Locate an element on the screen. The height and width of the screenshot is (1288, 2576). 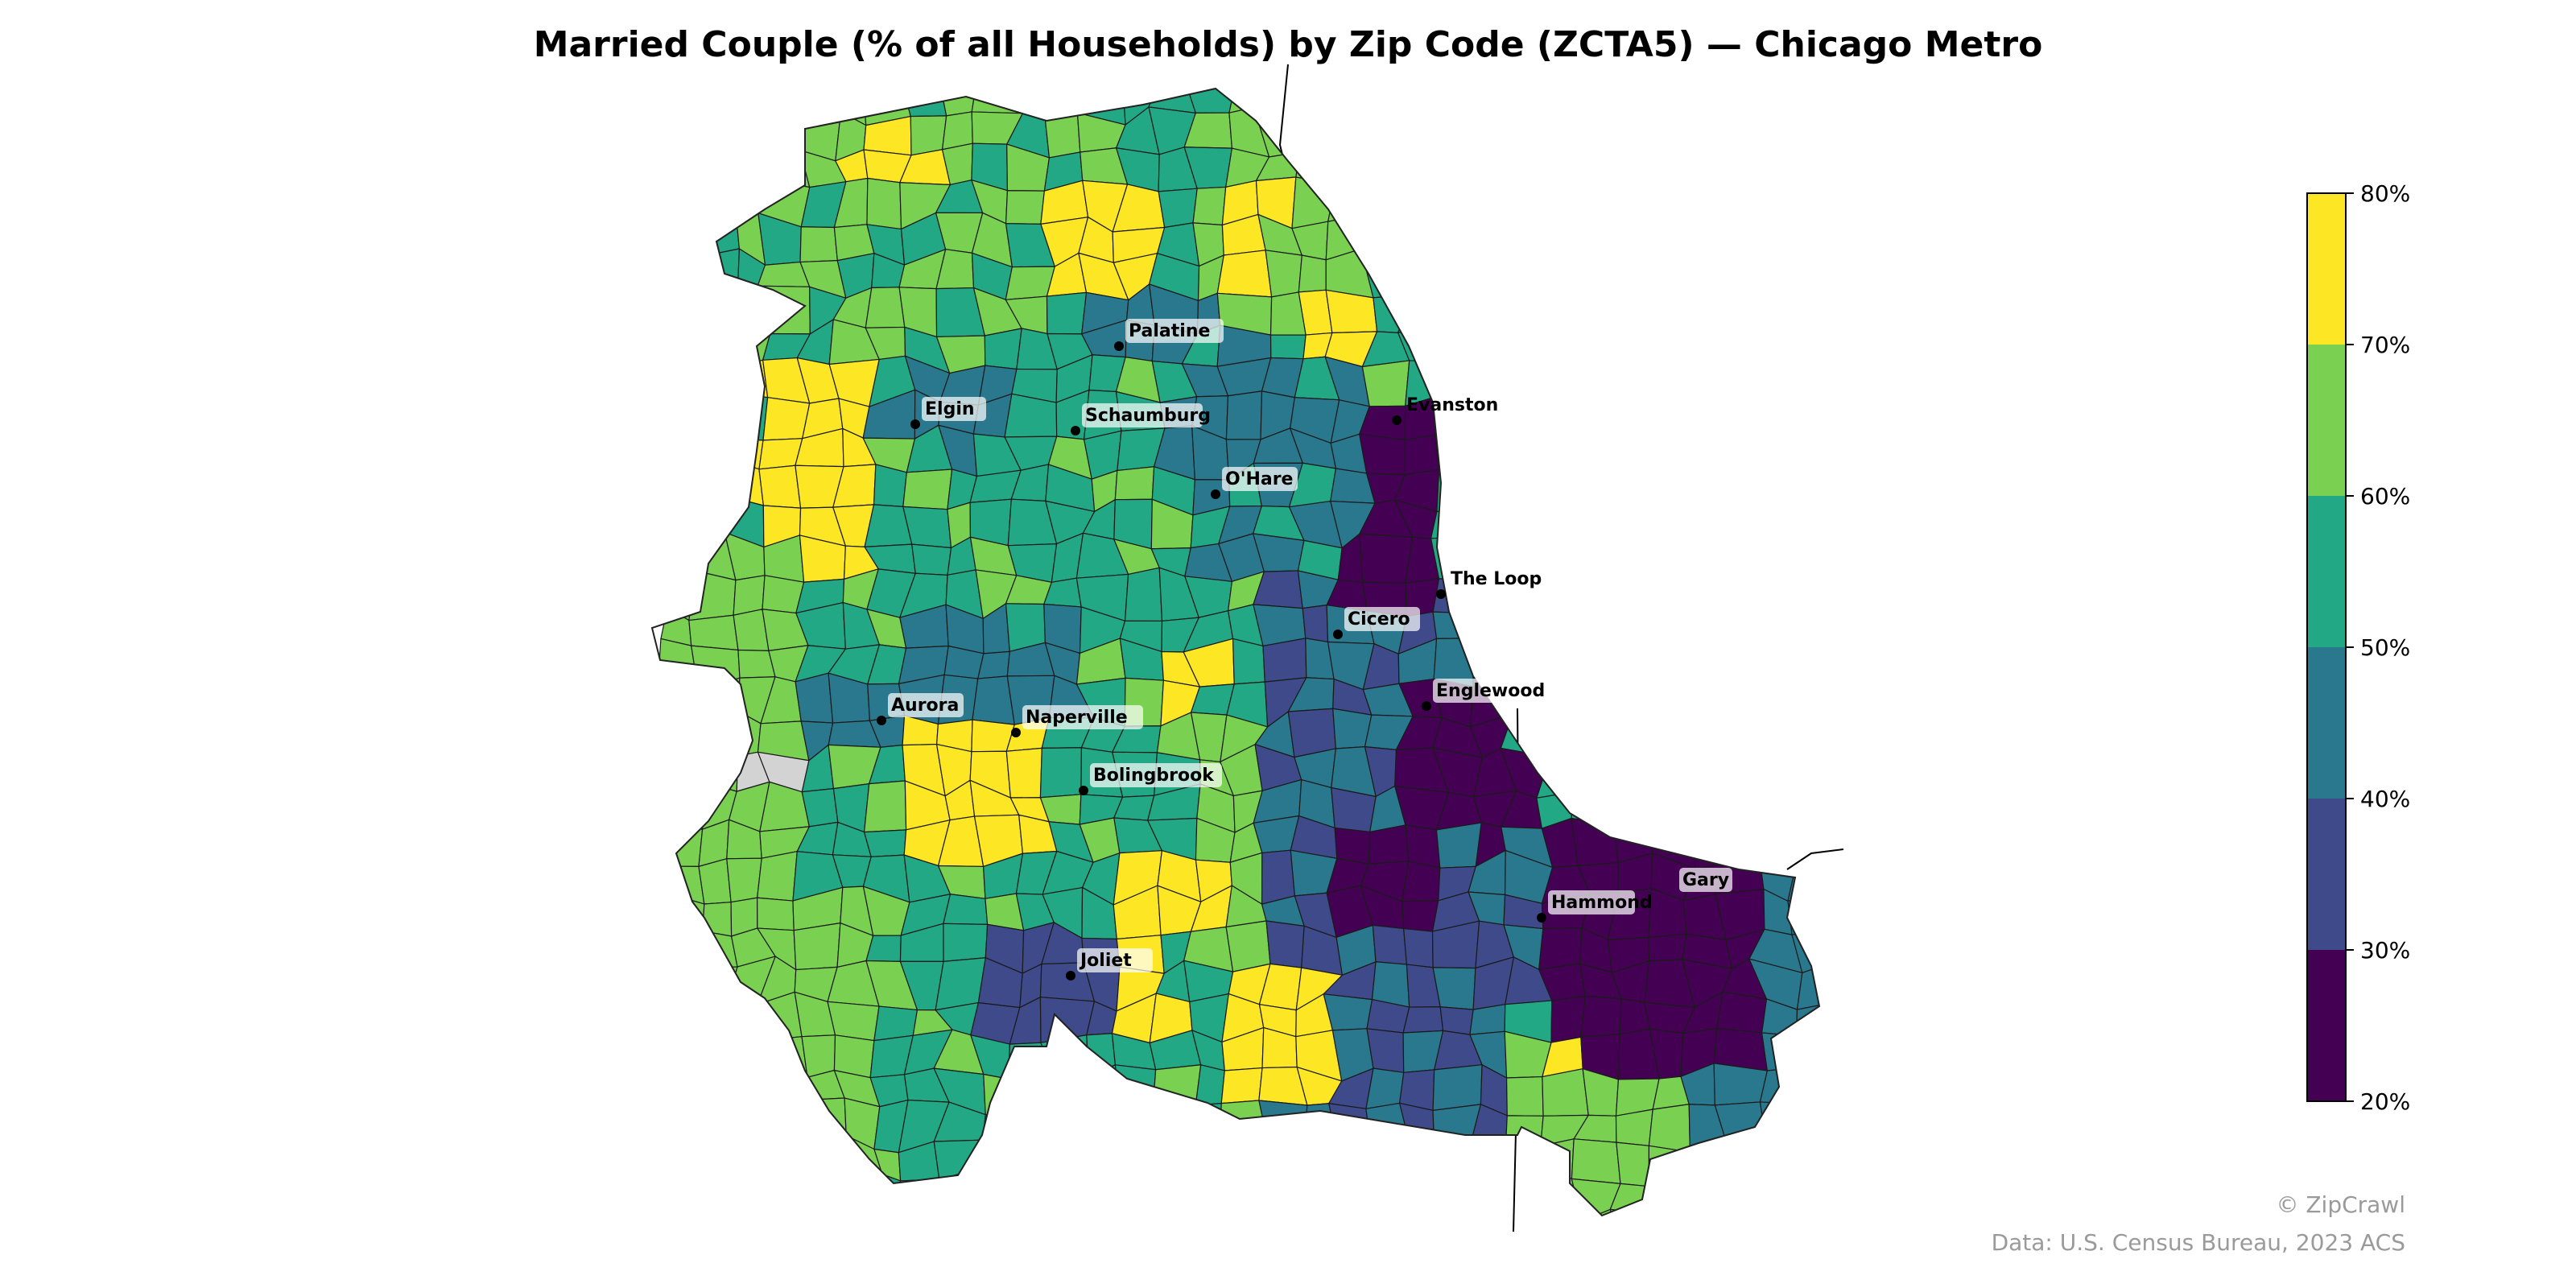
city-dot-icon is located at coordinates (1083, 790).